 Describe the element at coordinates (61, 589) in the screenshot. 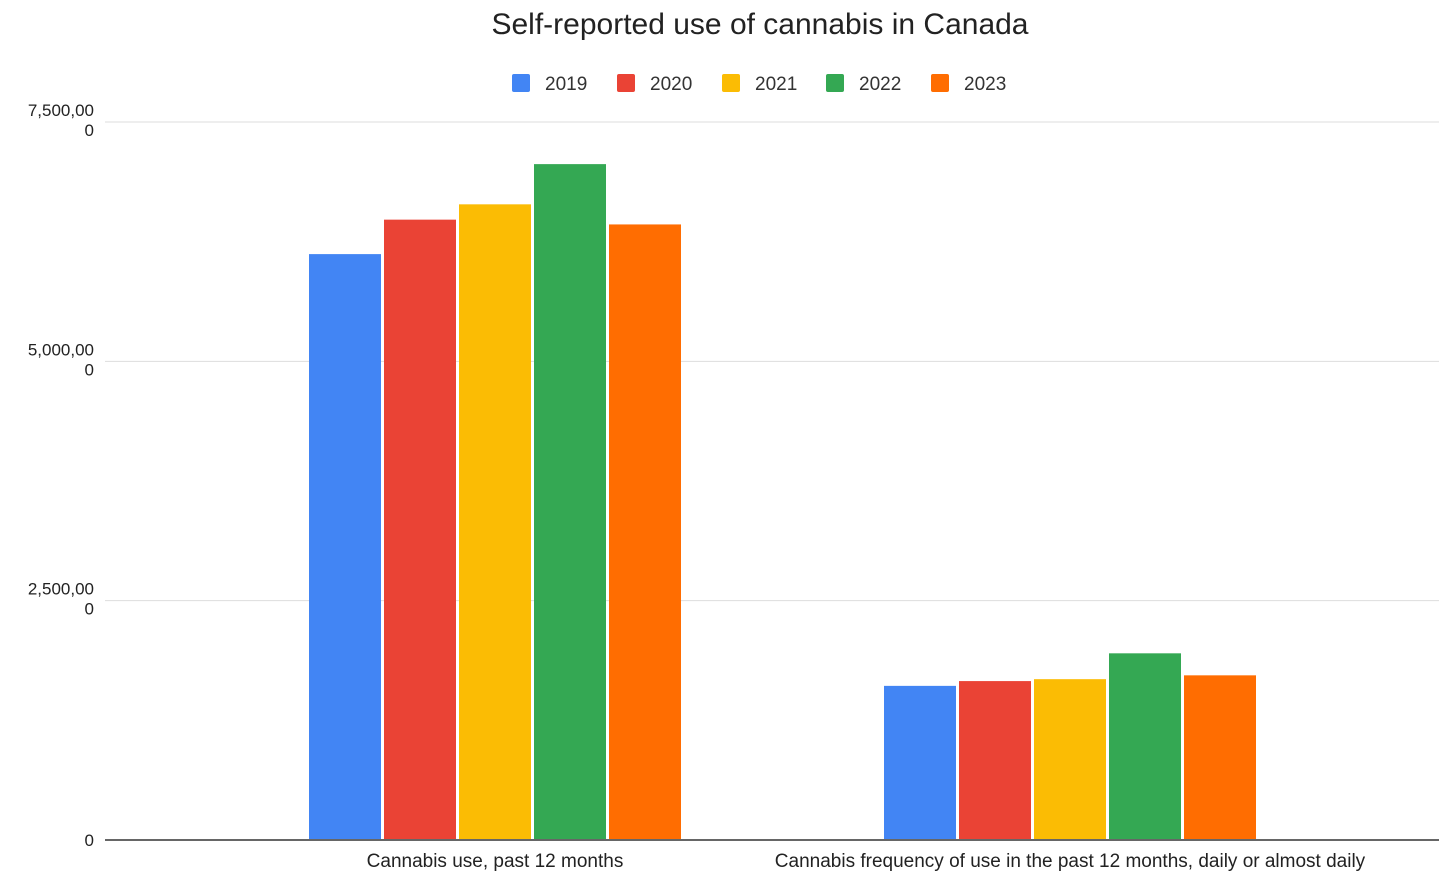

I see `y-tick-label-line1: 2,500,00` at that location.